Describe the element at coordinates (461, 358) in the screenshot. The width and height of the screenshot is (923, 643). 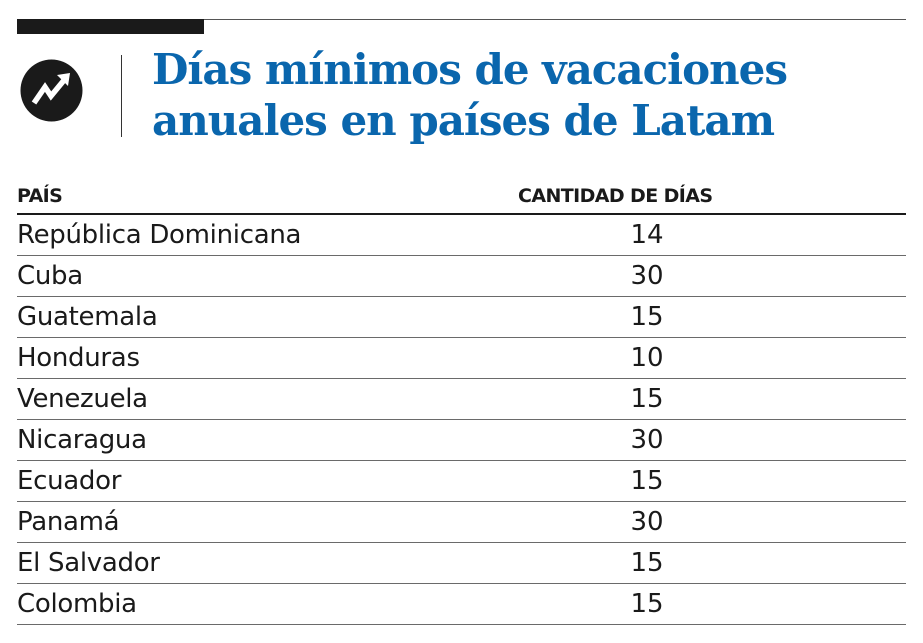
I see `table-row: Honduras 10` at that location.